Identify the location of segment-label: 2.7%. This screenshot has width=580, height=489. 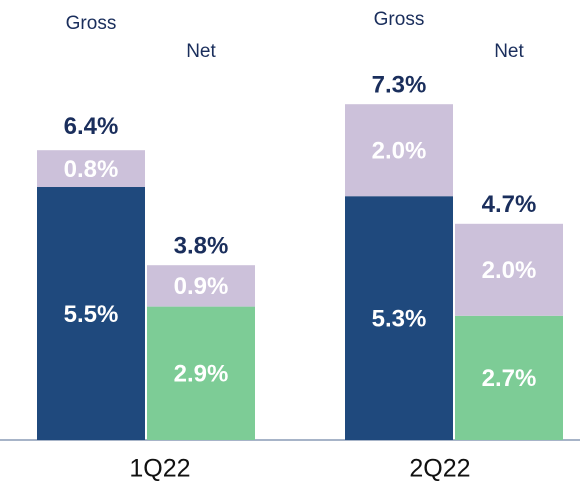
(509, 378).